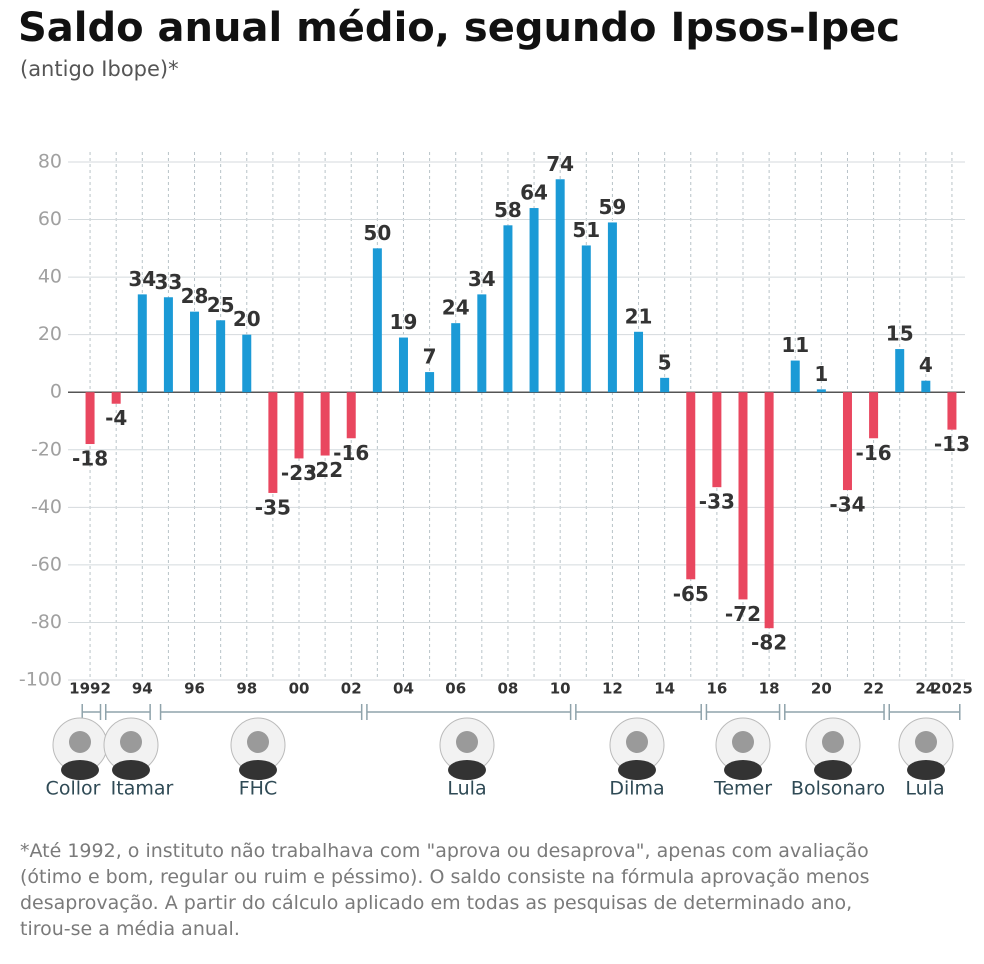 The image size is (984, 964). I want to click on president-name: Collor, so click(73, 789).